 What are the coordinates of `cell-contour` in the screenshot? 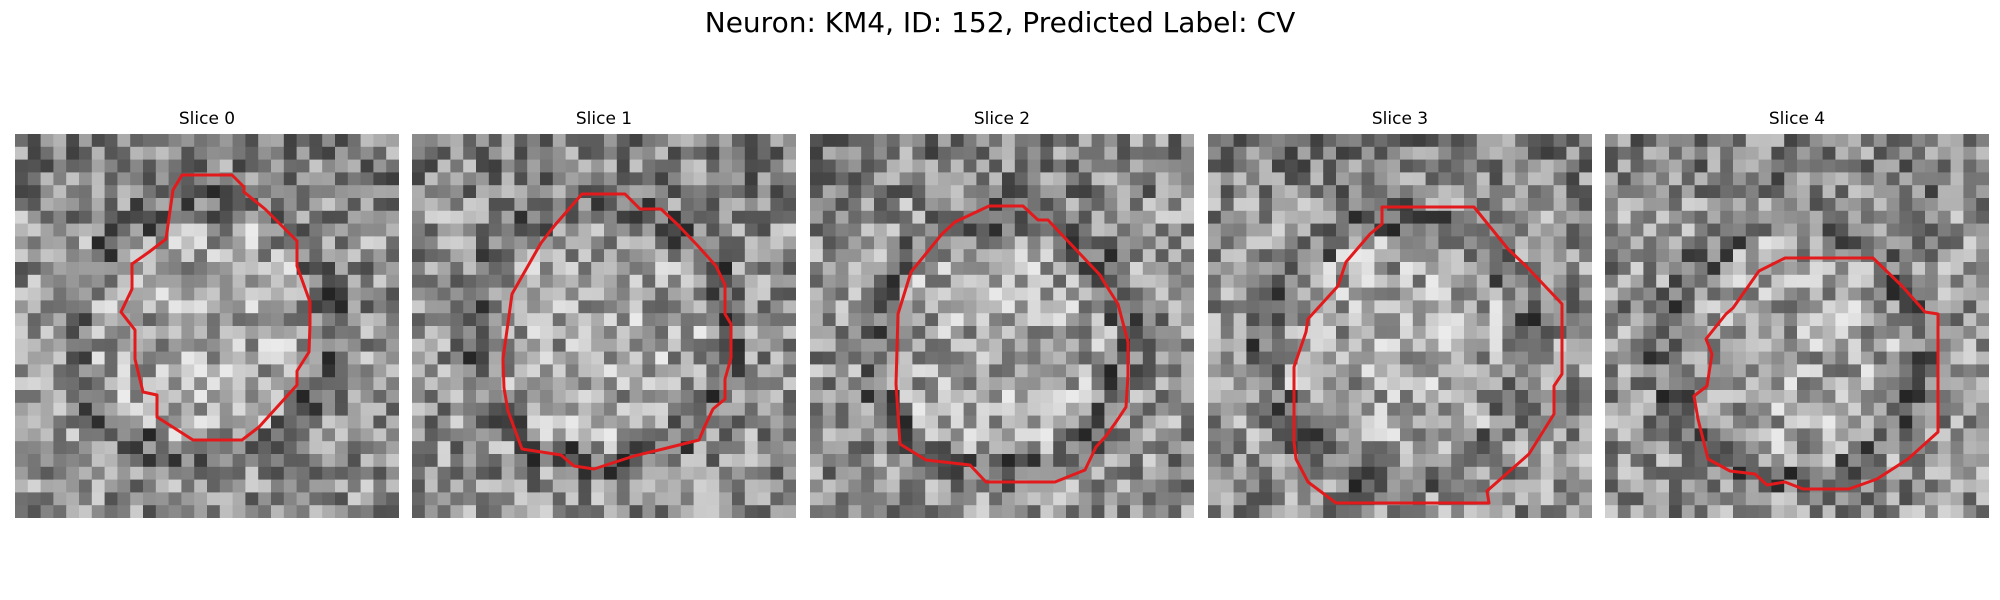 It's located at (1012, 344).